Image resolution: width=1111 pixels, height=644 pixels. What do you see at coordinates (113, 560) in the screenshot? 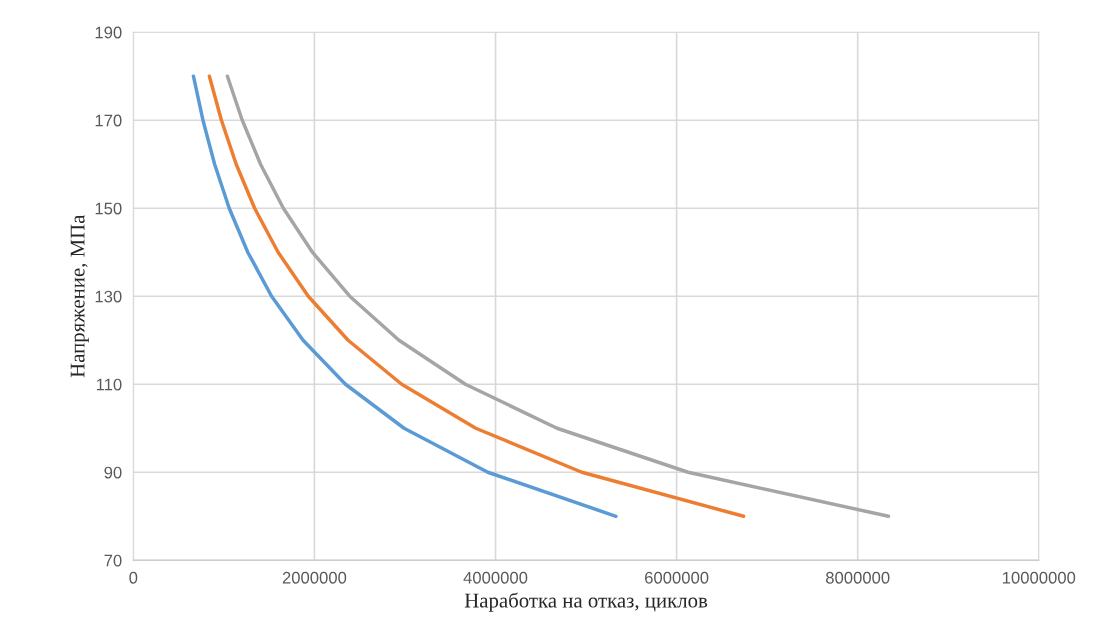
I see `y-tick-label: 70` at bounding box center [113, 560].